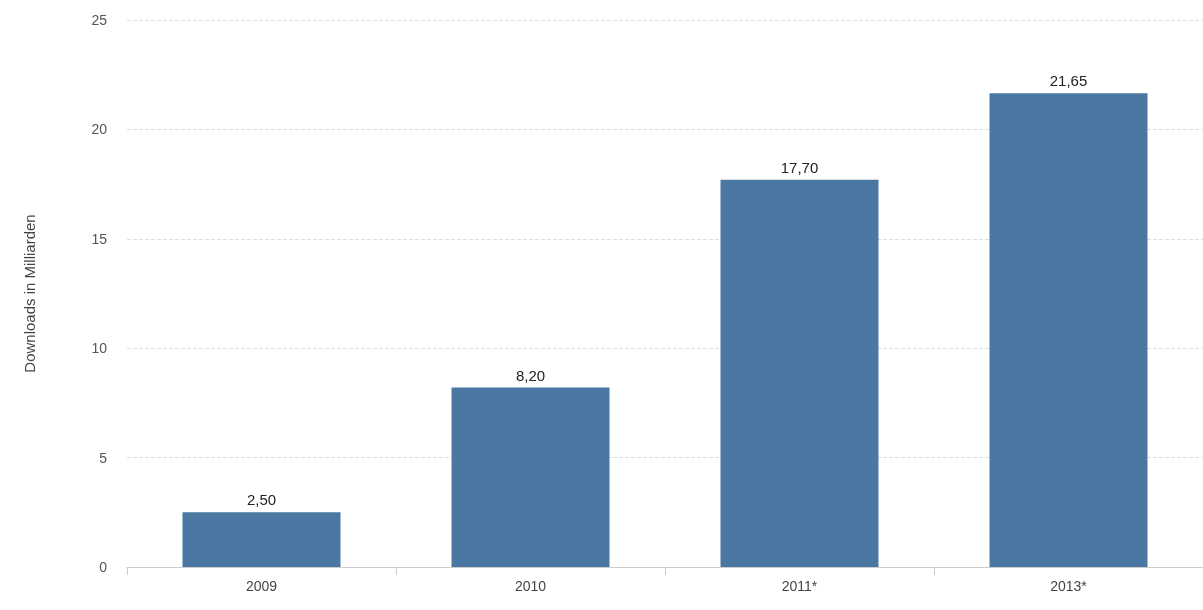  Describe the element at coordinates (261, 586) in the screenshot. I see `x-tick-label: 2009` at that location.